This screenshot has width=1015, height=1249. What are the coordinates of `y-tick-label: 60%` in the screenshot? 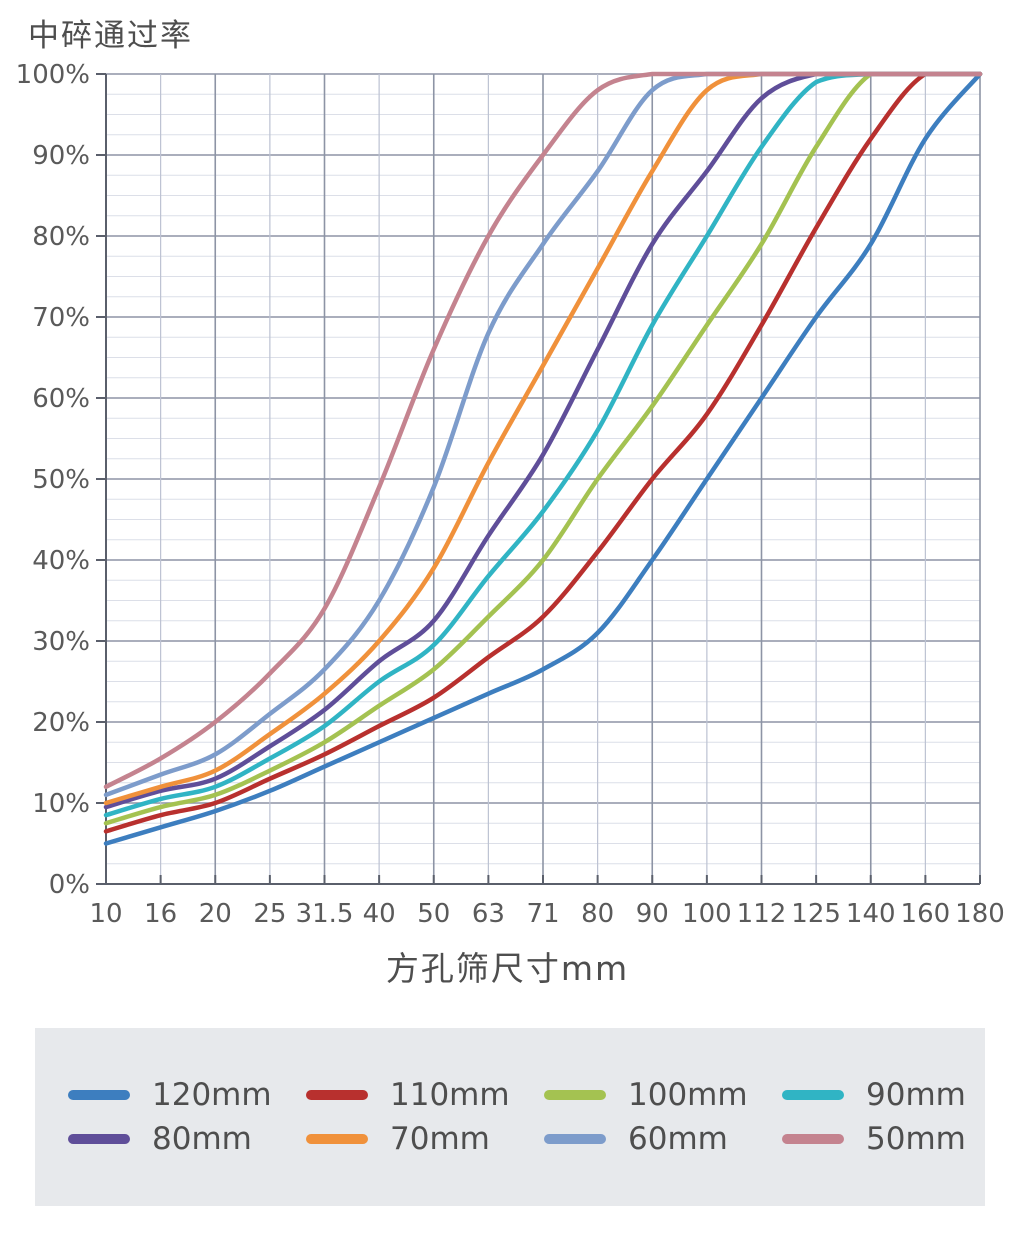 It's located at (61, 399).